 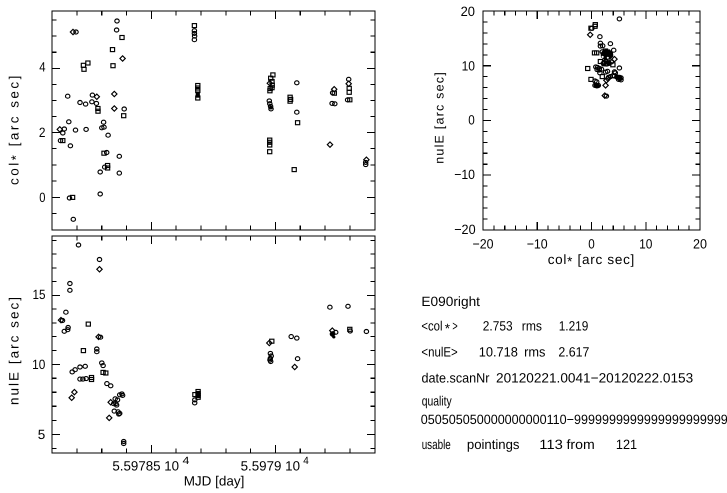 What do you see at coordinates (581, 444) in the screenshot?
I see `svg-text: from` at bounding box center [581, 444].